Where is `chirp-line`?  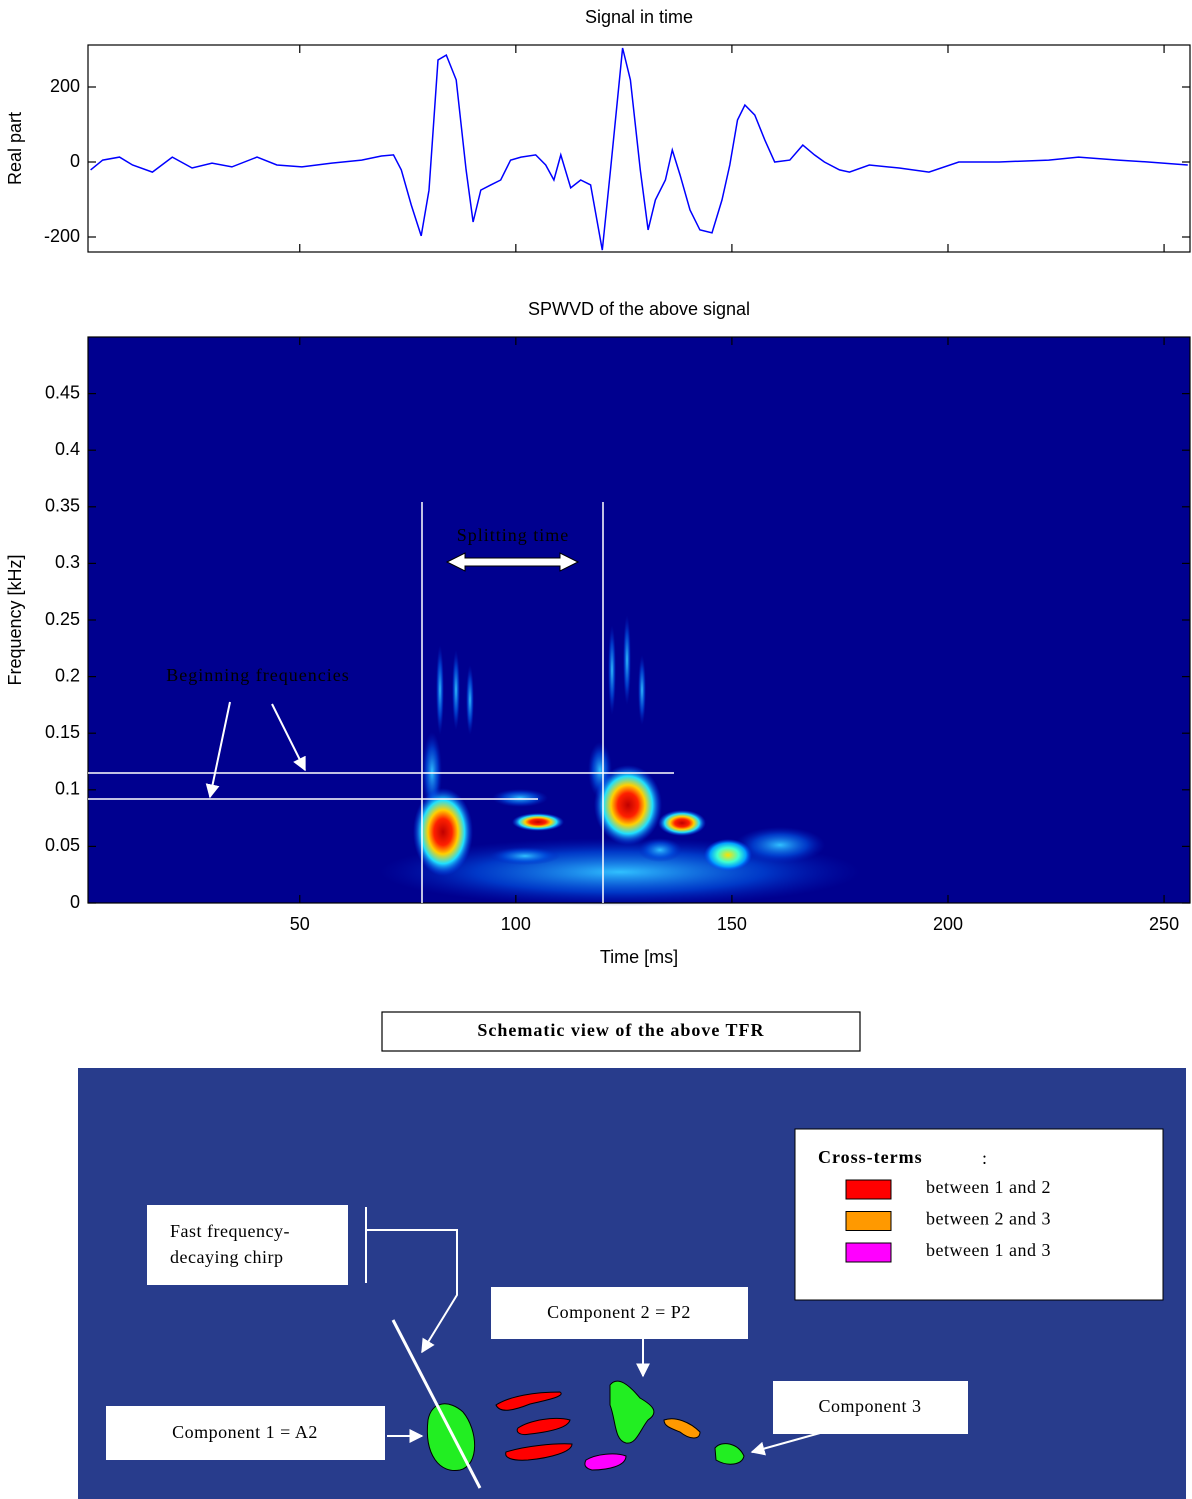 chirp-line is located at coordinates (436, 1404).